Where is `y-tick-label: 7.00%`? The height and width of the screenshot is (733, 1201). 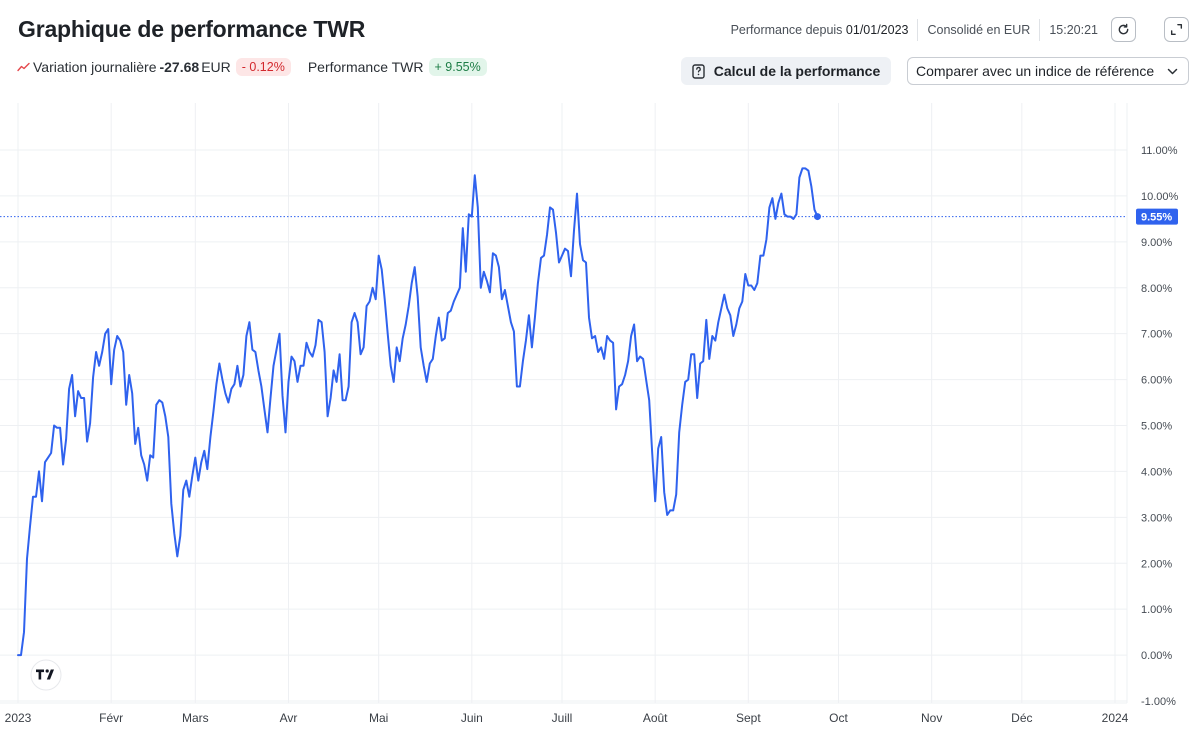 y-tick-label: 7.00% is located at coordinates (1156, 335).